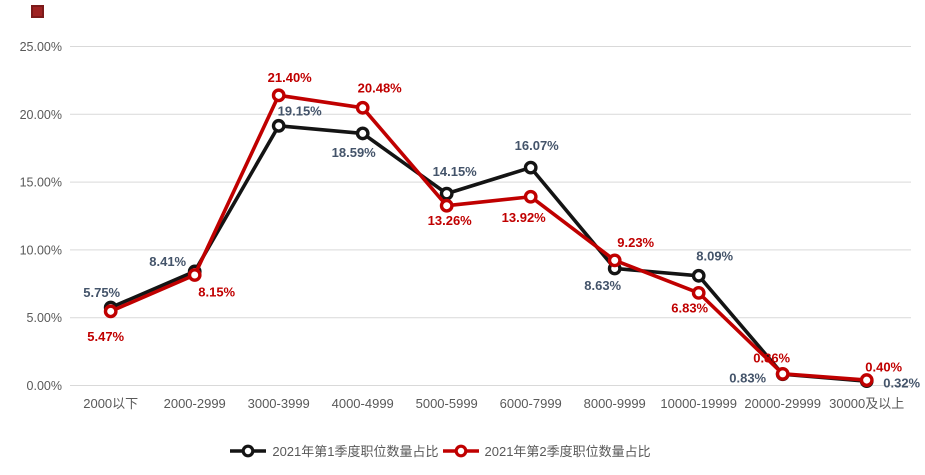  I want to click on x-axis-label: 4000-4999, so click(363, 403).